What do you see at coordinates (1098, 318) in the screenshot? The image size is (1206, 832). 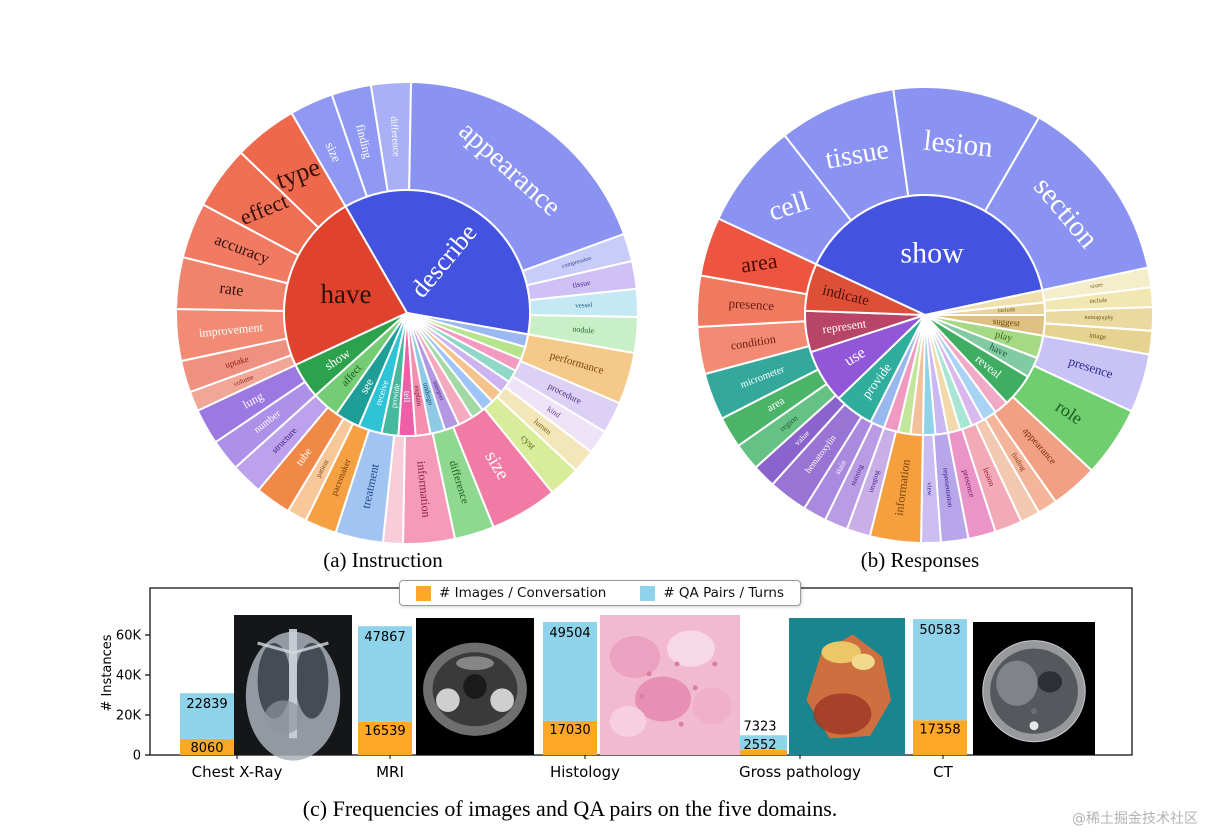 I see `sunburst-word: tomography` at bounding box center [1098, 318].